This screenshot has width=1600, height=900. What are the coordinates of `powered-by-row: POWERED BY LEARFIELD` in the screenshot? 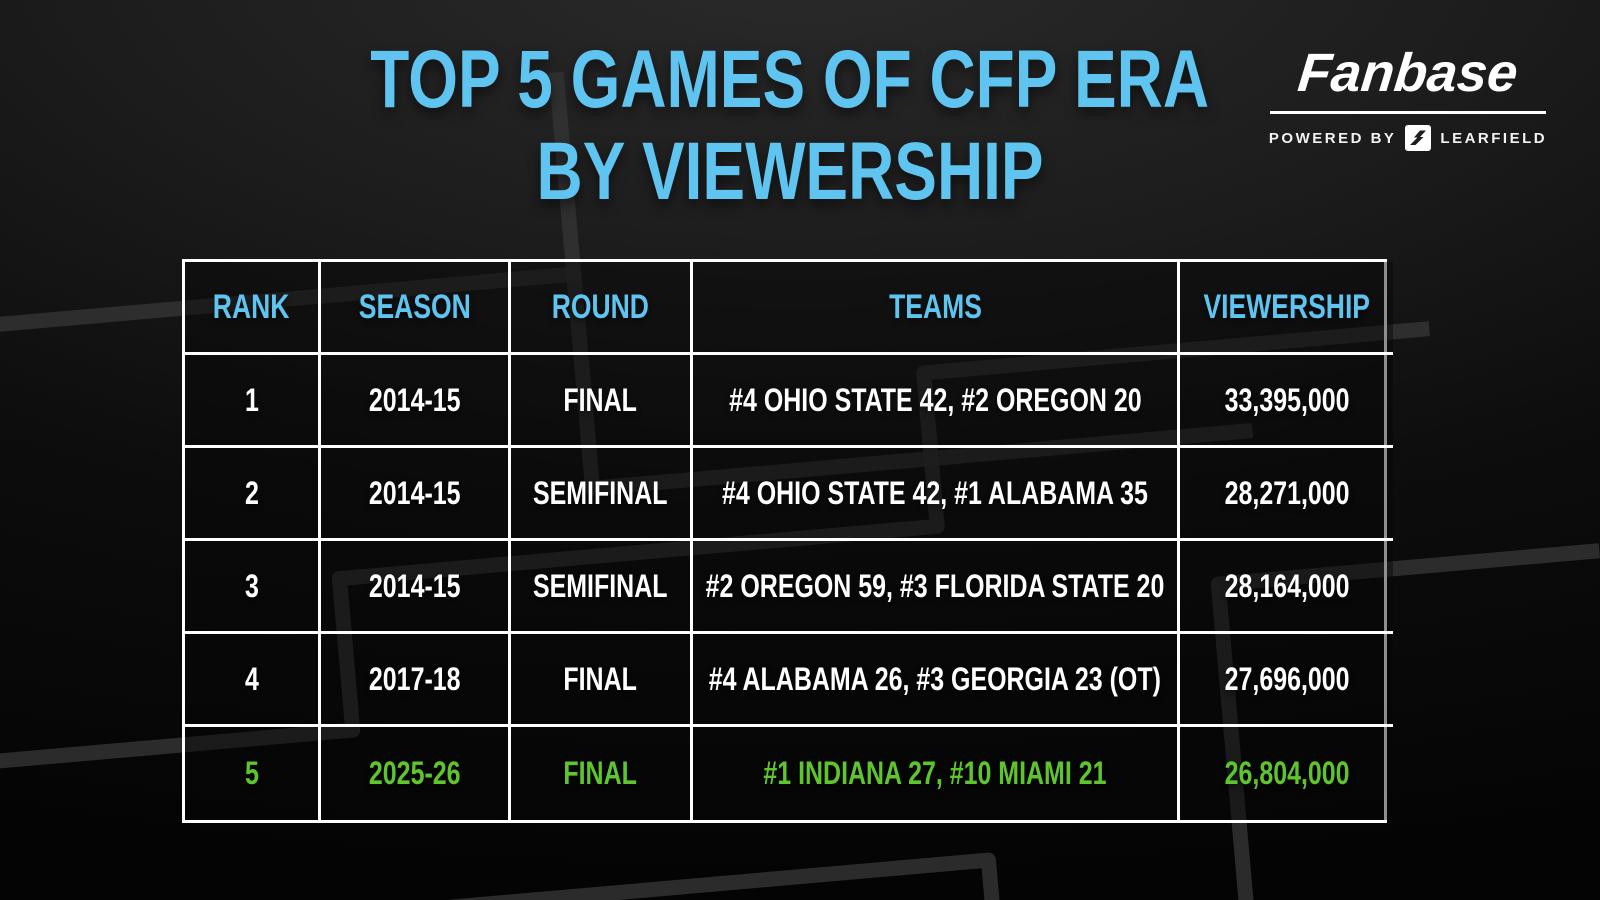 It's located at (1408, 138).